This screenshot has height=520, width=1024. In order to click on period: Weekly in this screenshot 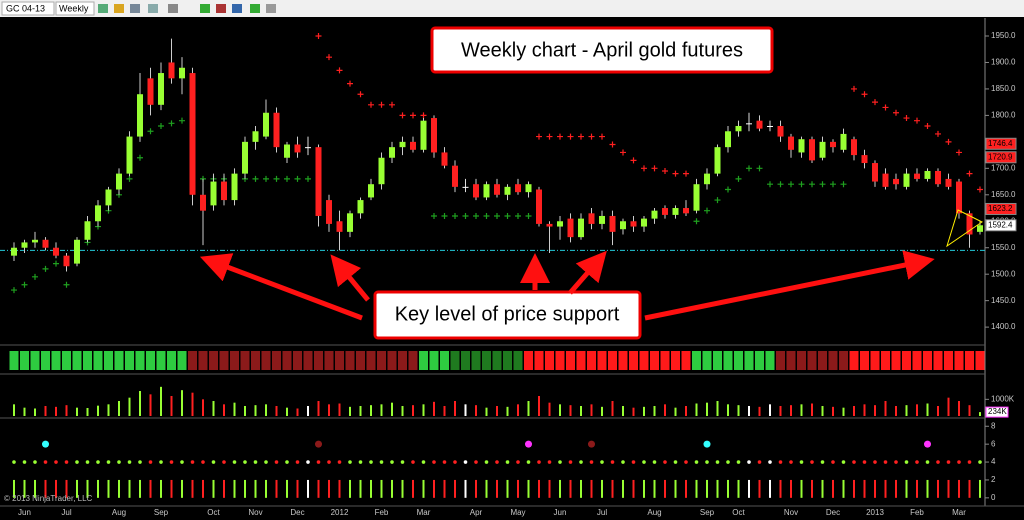, I will do `click(74, 8)`.